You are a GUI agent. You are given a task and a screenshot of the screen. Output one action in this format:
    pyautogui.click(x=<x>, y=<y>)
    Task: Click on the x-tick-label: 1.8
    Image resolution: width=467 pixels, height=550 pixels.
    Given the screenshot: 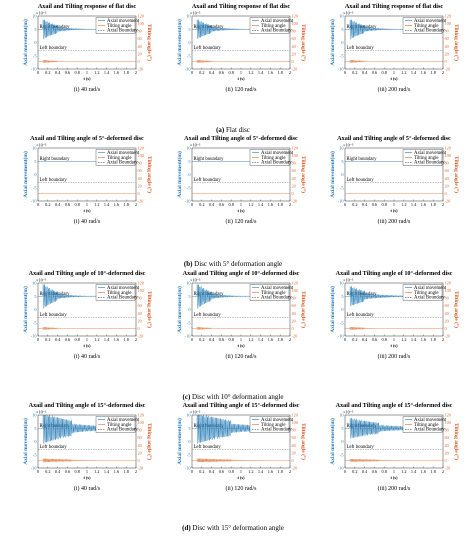 What is the action you would take?
    pyautogui.click(x=433, y=471)
    